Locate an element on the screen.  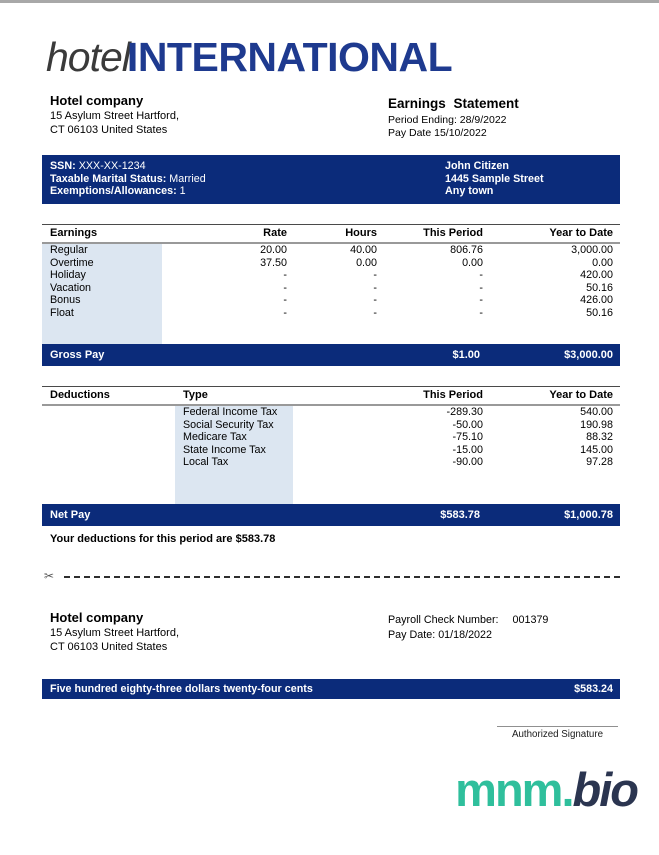
deduction-type: Federal Income Tax is located at coordinates (230, 412).